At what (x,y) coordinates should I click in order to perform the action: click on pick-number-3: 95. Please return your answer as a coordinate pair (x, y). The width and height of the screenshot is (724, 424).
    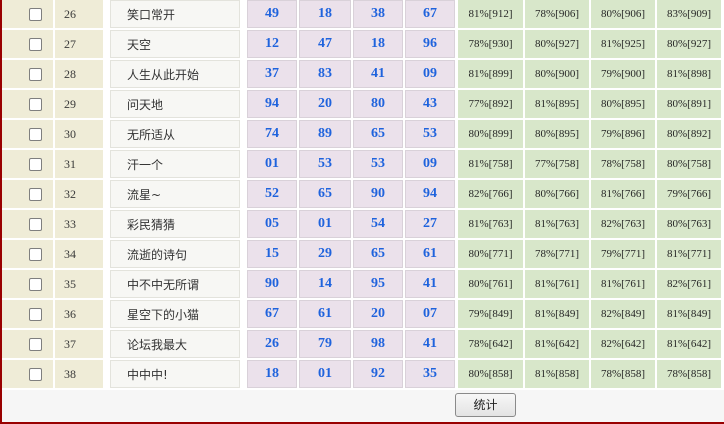
    Looking at the image, I should click on (378, 284).